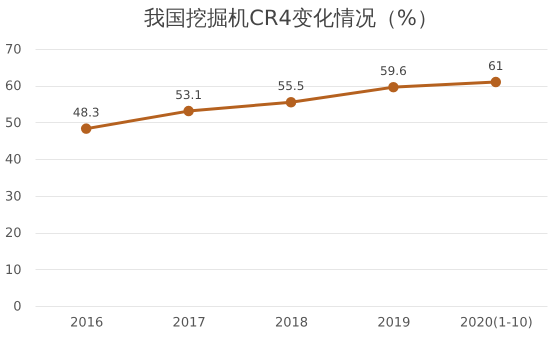 This screenshot has height=337, width=559. Describe the element at coordinates (291, 323) in the screenshot. I see `x-tick-label: 2018` at that location.